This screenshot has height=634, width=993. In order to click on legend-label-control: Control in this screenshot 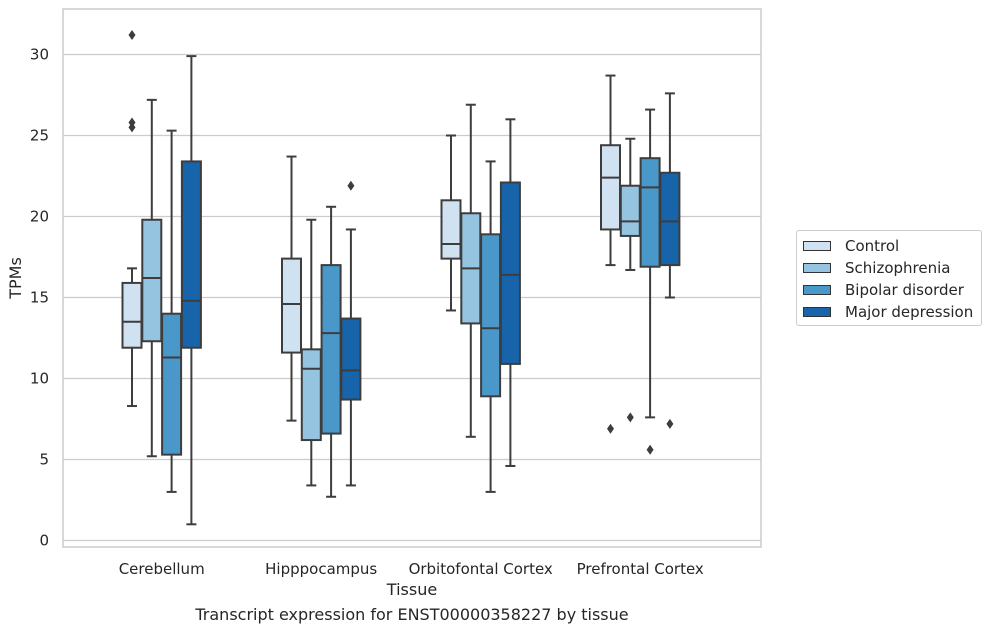, I will do `click(872, 246)`.